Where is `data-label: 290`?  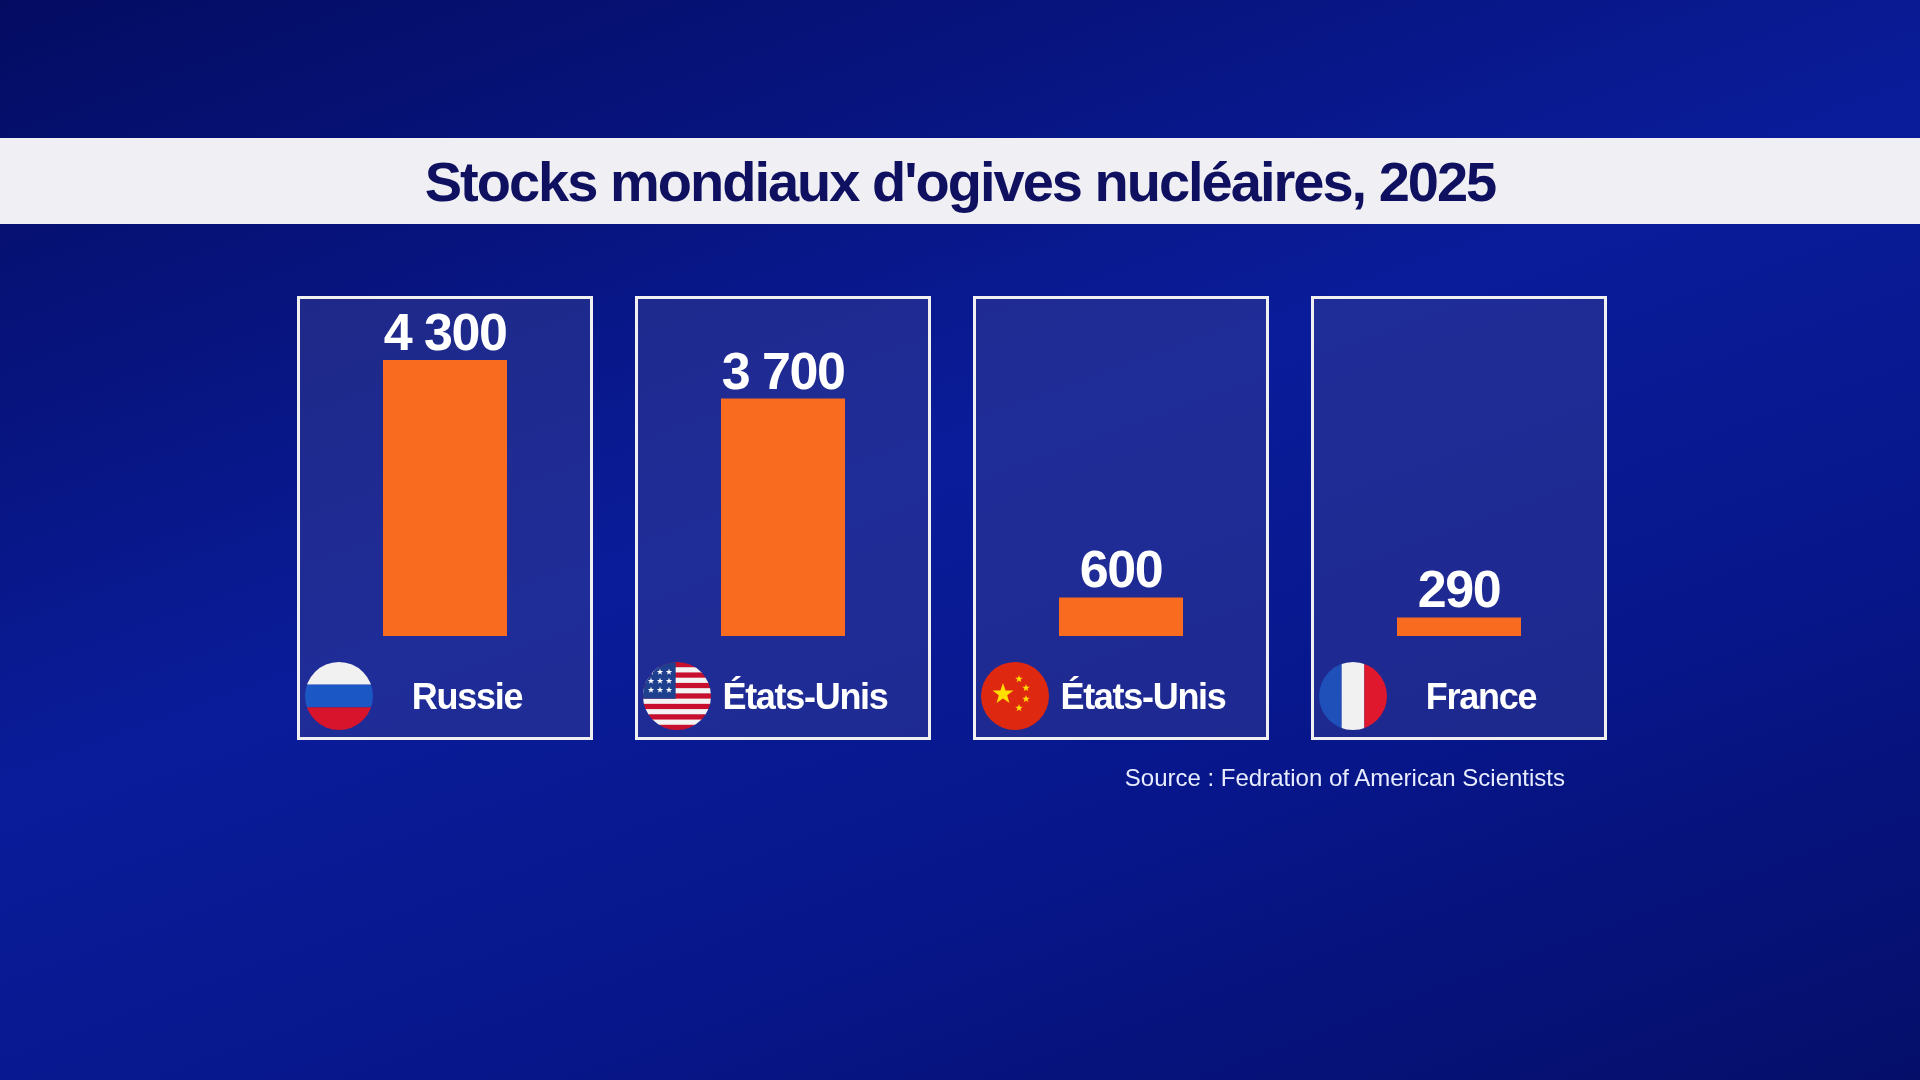
data-label: 290 is located at coordinates (1459, 589).